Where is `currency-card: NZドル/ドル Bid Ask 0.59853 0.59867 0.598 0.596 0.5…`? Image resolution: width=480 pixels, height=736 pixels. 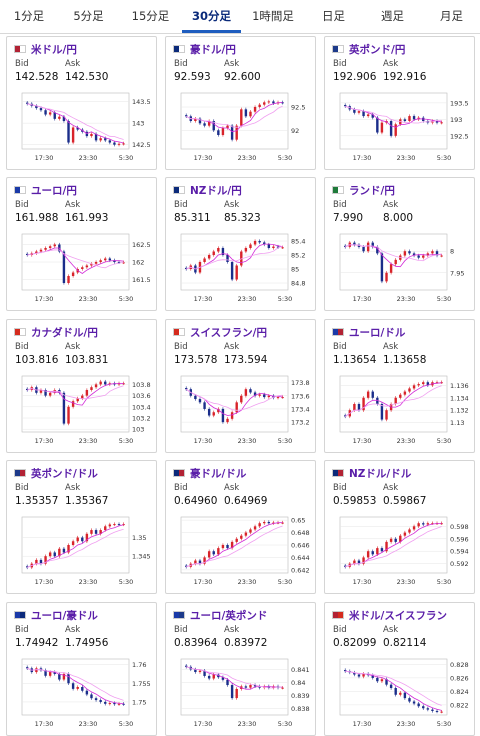 currency-card: NZドル/ドル Bid Ask 0.59853 0.59867 0.598 0.596 0.5… is located at coordinates (399, 527).